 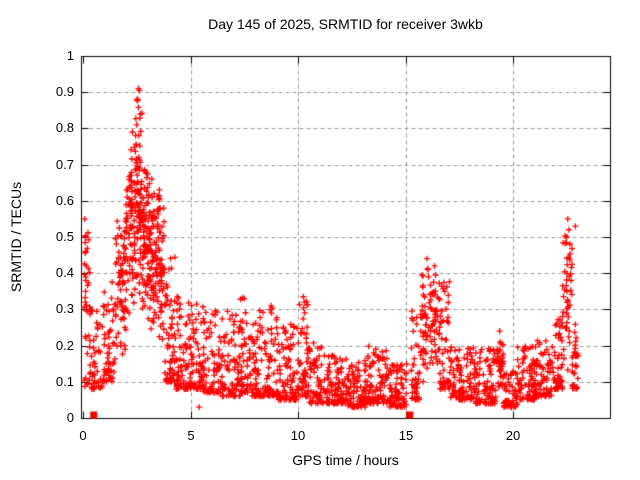 What do you see at coordinates (406, 435) in the screenshot?
I see `x-tick-label: 15` at bounding box center [406, 435].